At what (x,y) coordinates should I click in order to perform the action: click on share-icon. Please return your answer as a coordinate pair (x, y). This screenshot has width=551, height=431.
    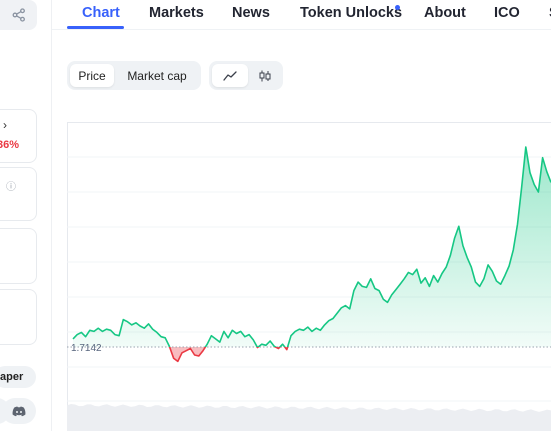
    Looking at the image, I should click on (18, 15).